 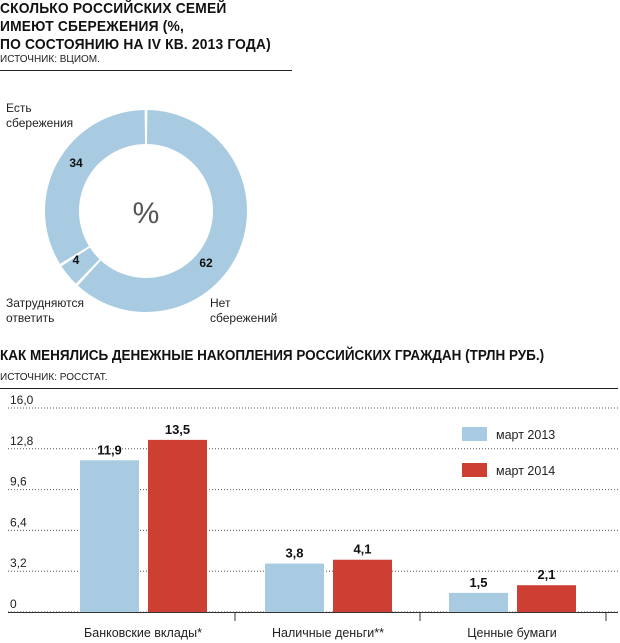 What do you see at coordinates (143, 633) in the screenshot?
I see `x-category-label: Банковские вклады*` at bounding box center [143, 633].